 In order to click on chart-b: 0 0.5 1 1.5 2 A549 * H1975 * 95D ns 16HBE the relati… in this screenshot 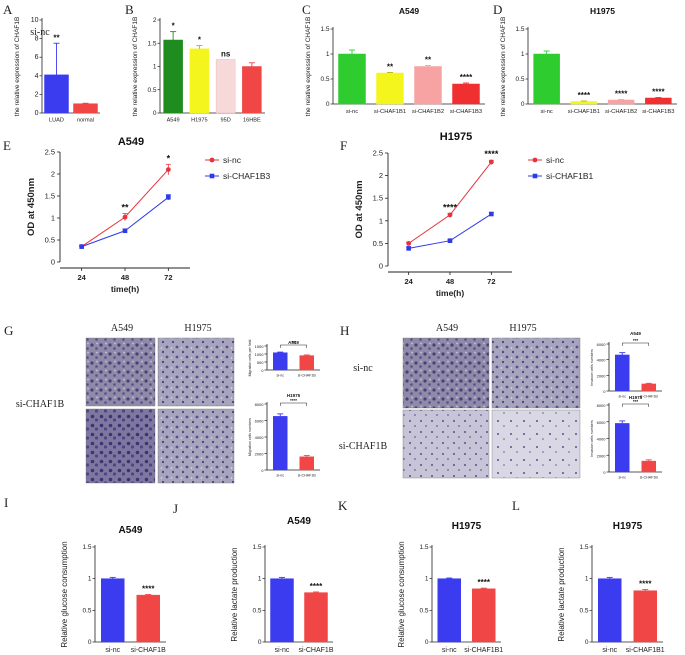, I will do `click(198, 70)`.